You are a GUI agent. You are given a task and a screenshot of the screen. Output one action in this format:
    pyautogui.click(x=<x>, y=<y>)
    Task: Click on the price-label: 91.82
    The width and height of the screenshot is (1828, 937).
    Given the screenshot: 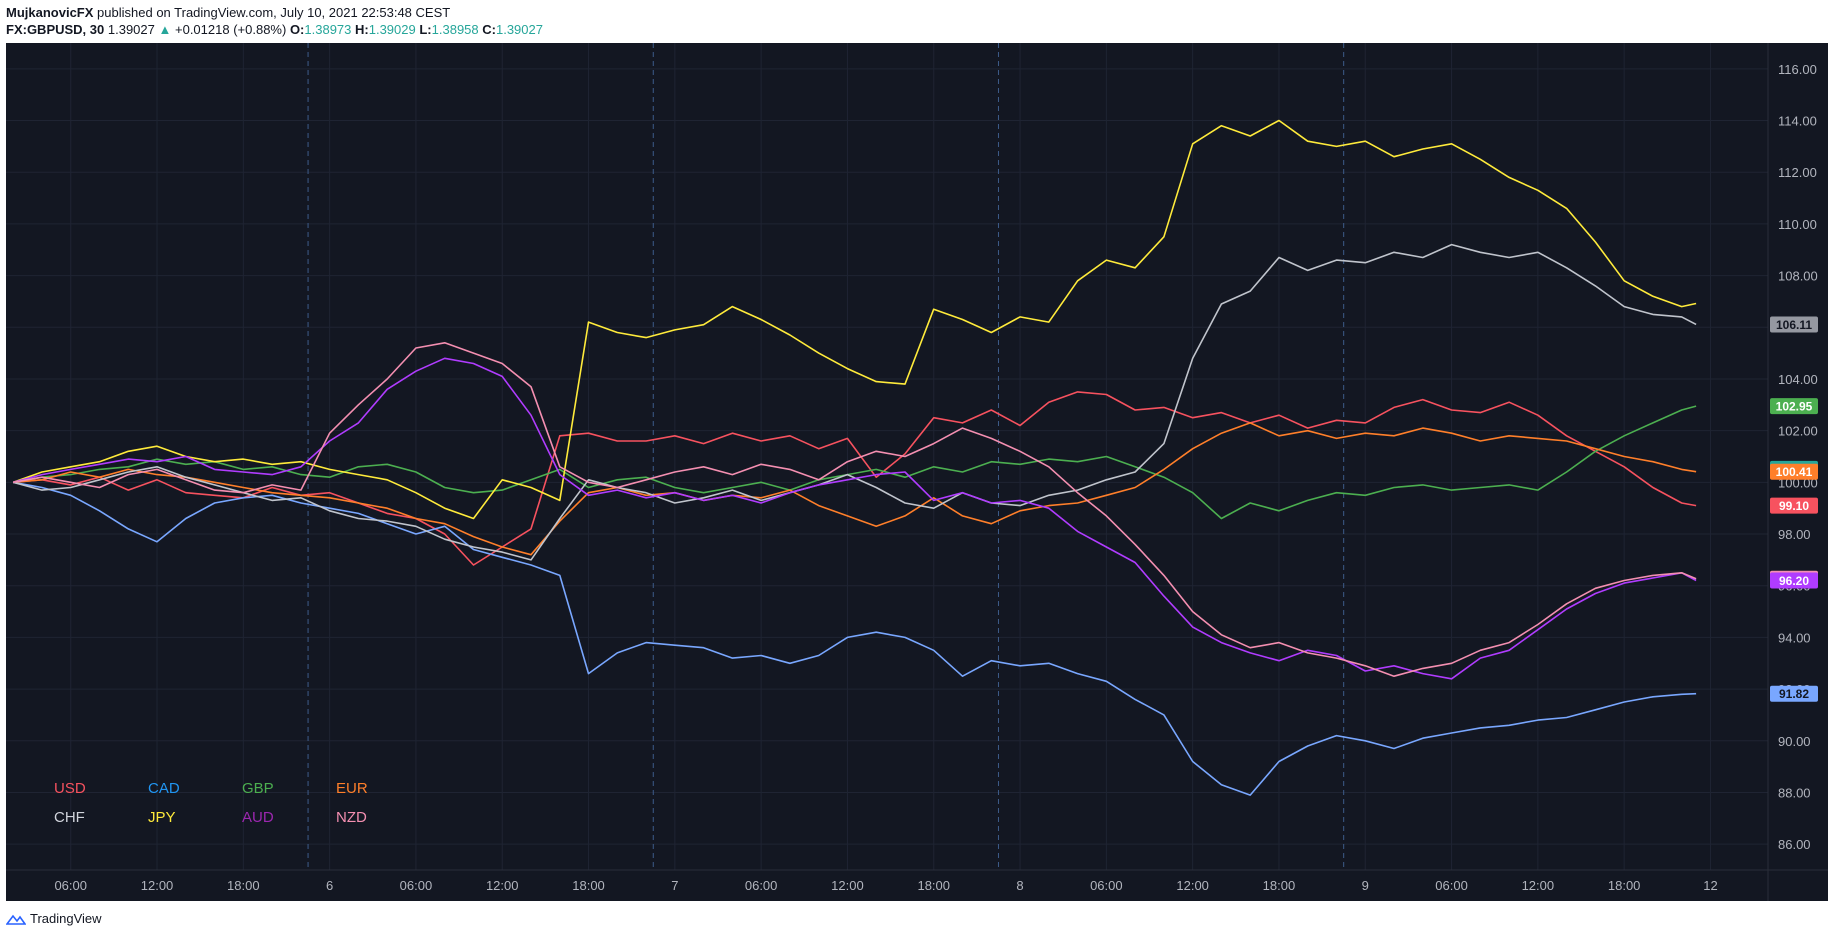 What is the action you would take?
    pyautogui.click(x=1794, y=693)
    